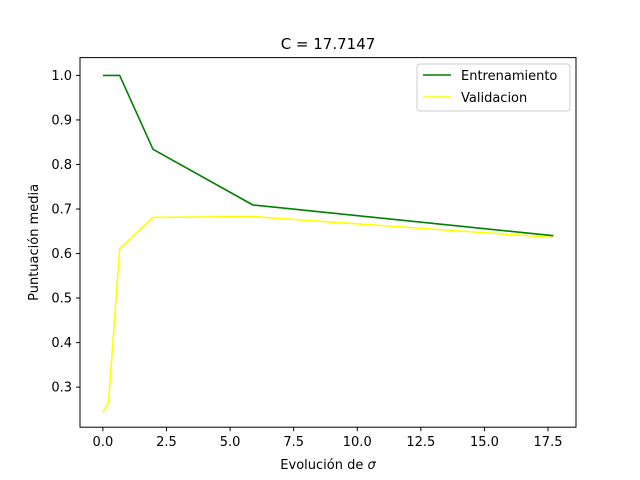 This screenshot has height=480, width=640. Describe the element at coordinates (61, 343) in the screenshot. I see `y-tick-label: 0.4` at that location.